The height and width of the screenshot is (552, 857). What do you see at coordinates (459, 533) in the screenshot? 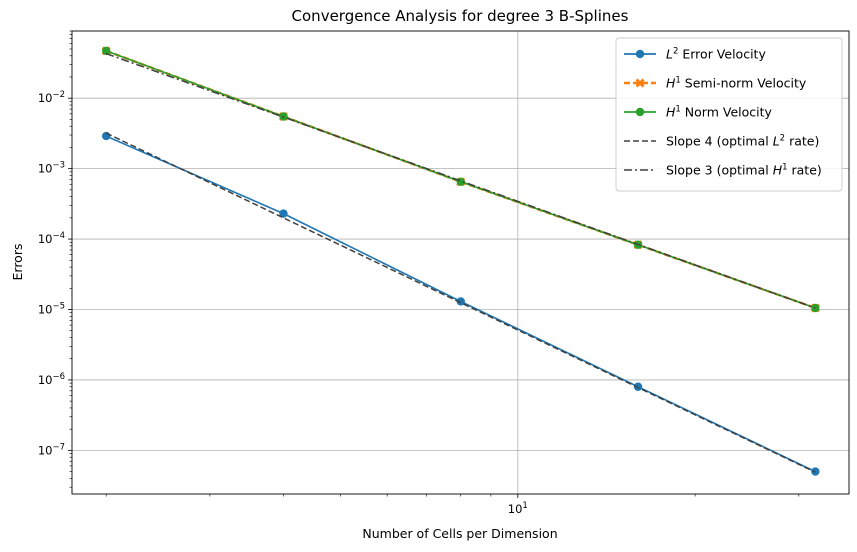
I see `x-axis-label: Number of Cells per Dimension` at bounding box center [459, 533].